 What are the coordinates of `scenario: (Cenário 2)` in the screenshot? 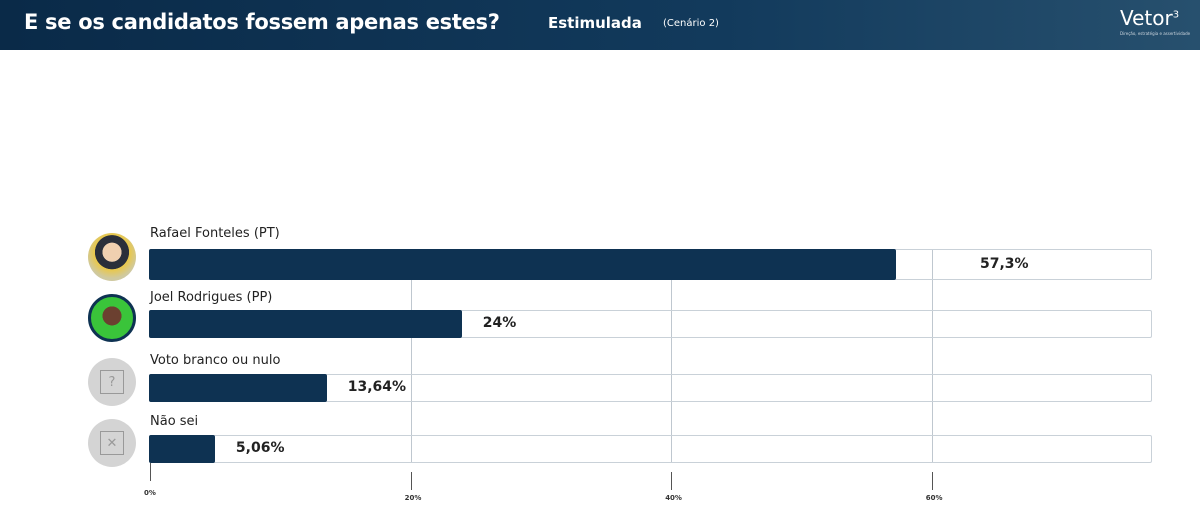 It's located at (691, 23).